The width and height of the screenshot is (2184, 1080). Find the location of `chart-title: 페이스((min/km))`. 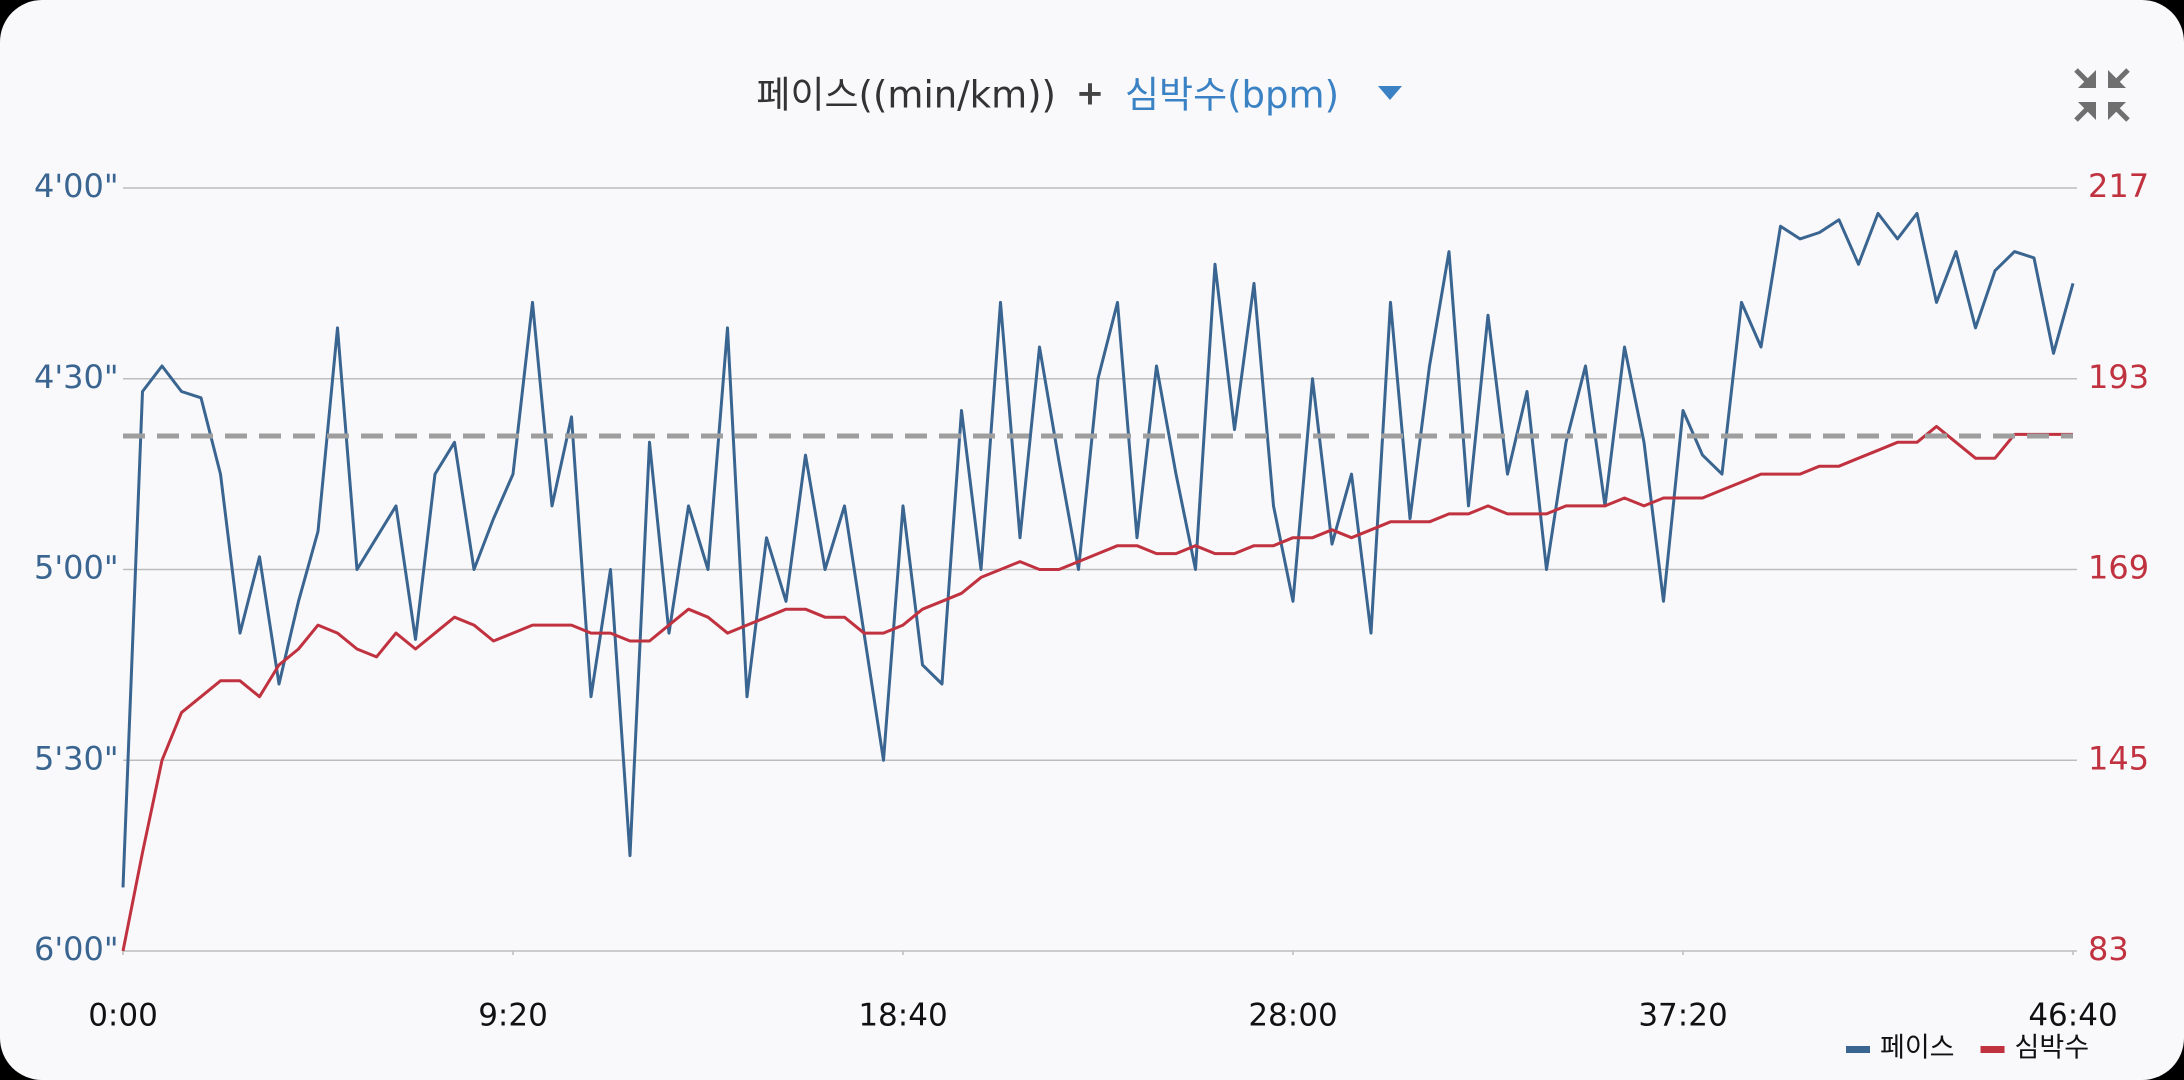

chart-title: 페이스((min/km)) is located at coordinates (906, 95).